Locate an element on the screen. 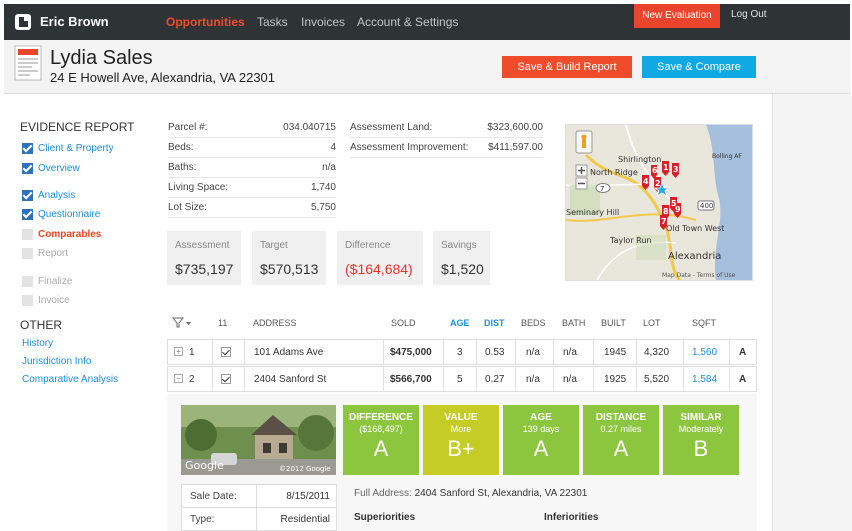 The height and width of the screenshot is (531, 852). map-label: Shirlington is located at coordinates (639, 159).